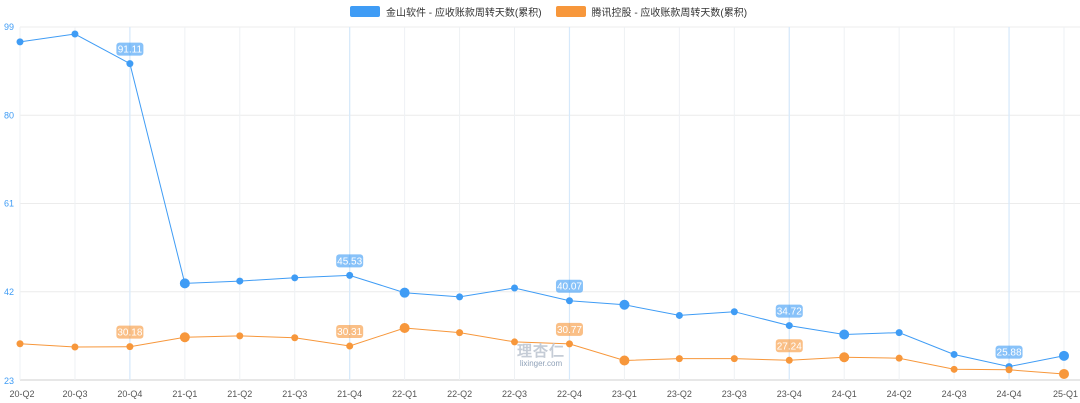  What do you see at coordinates (21, 394) in the screenshot?
I see `x-tick-label: 20-Q2` at bounding box center [21, 394].